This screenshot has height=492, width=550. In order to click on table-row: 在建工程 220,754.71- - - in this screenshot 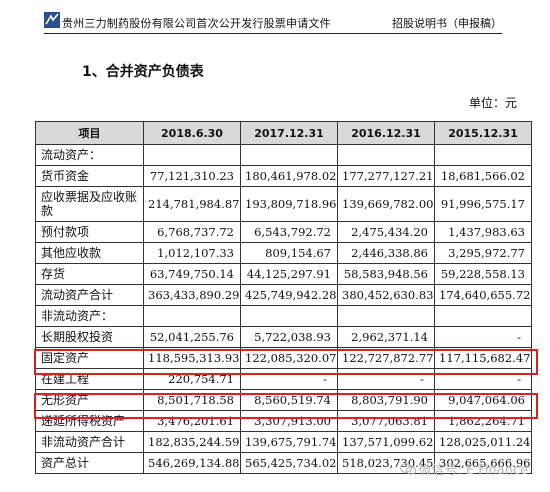, I will do `click(283, 379)`.